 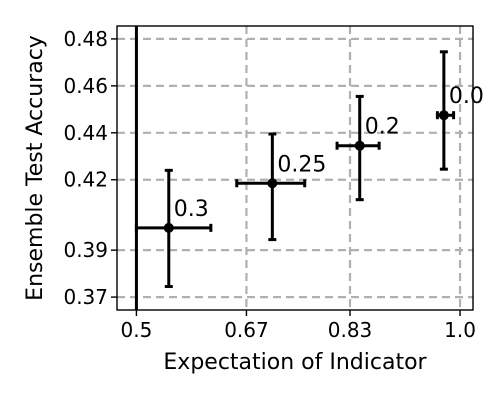 I want to click on data-label: 0.0, so click(x=466, y=96).